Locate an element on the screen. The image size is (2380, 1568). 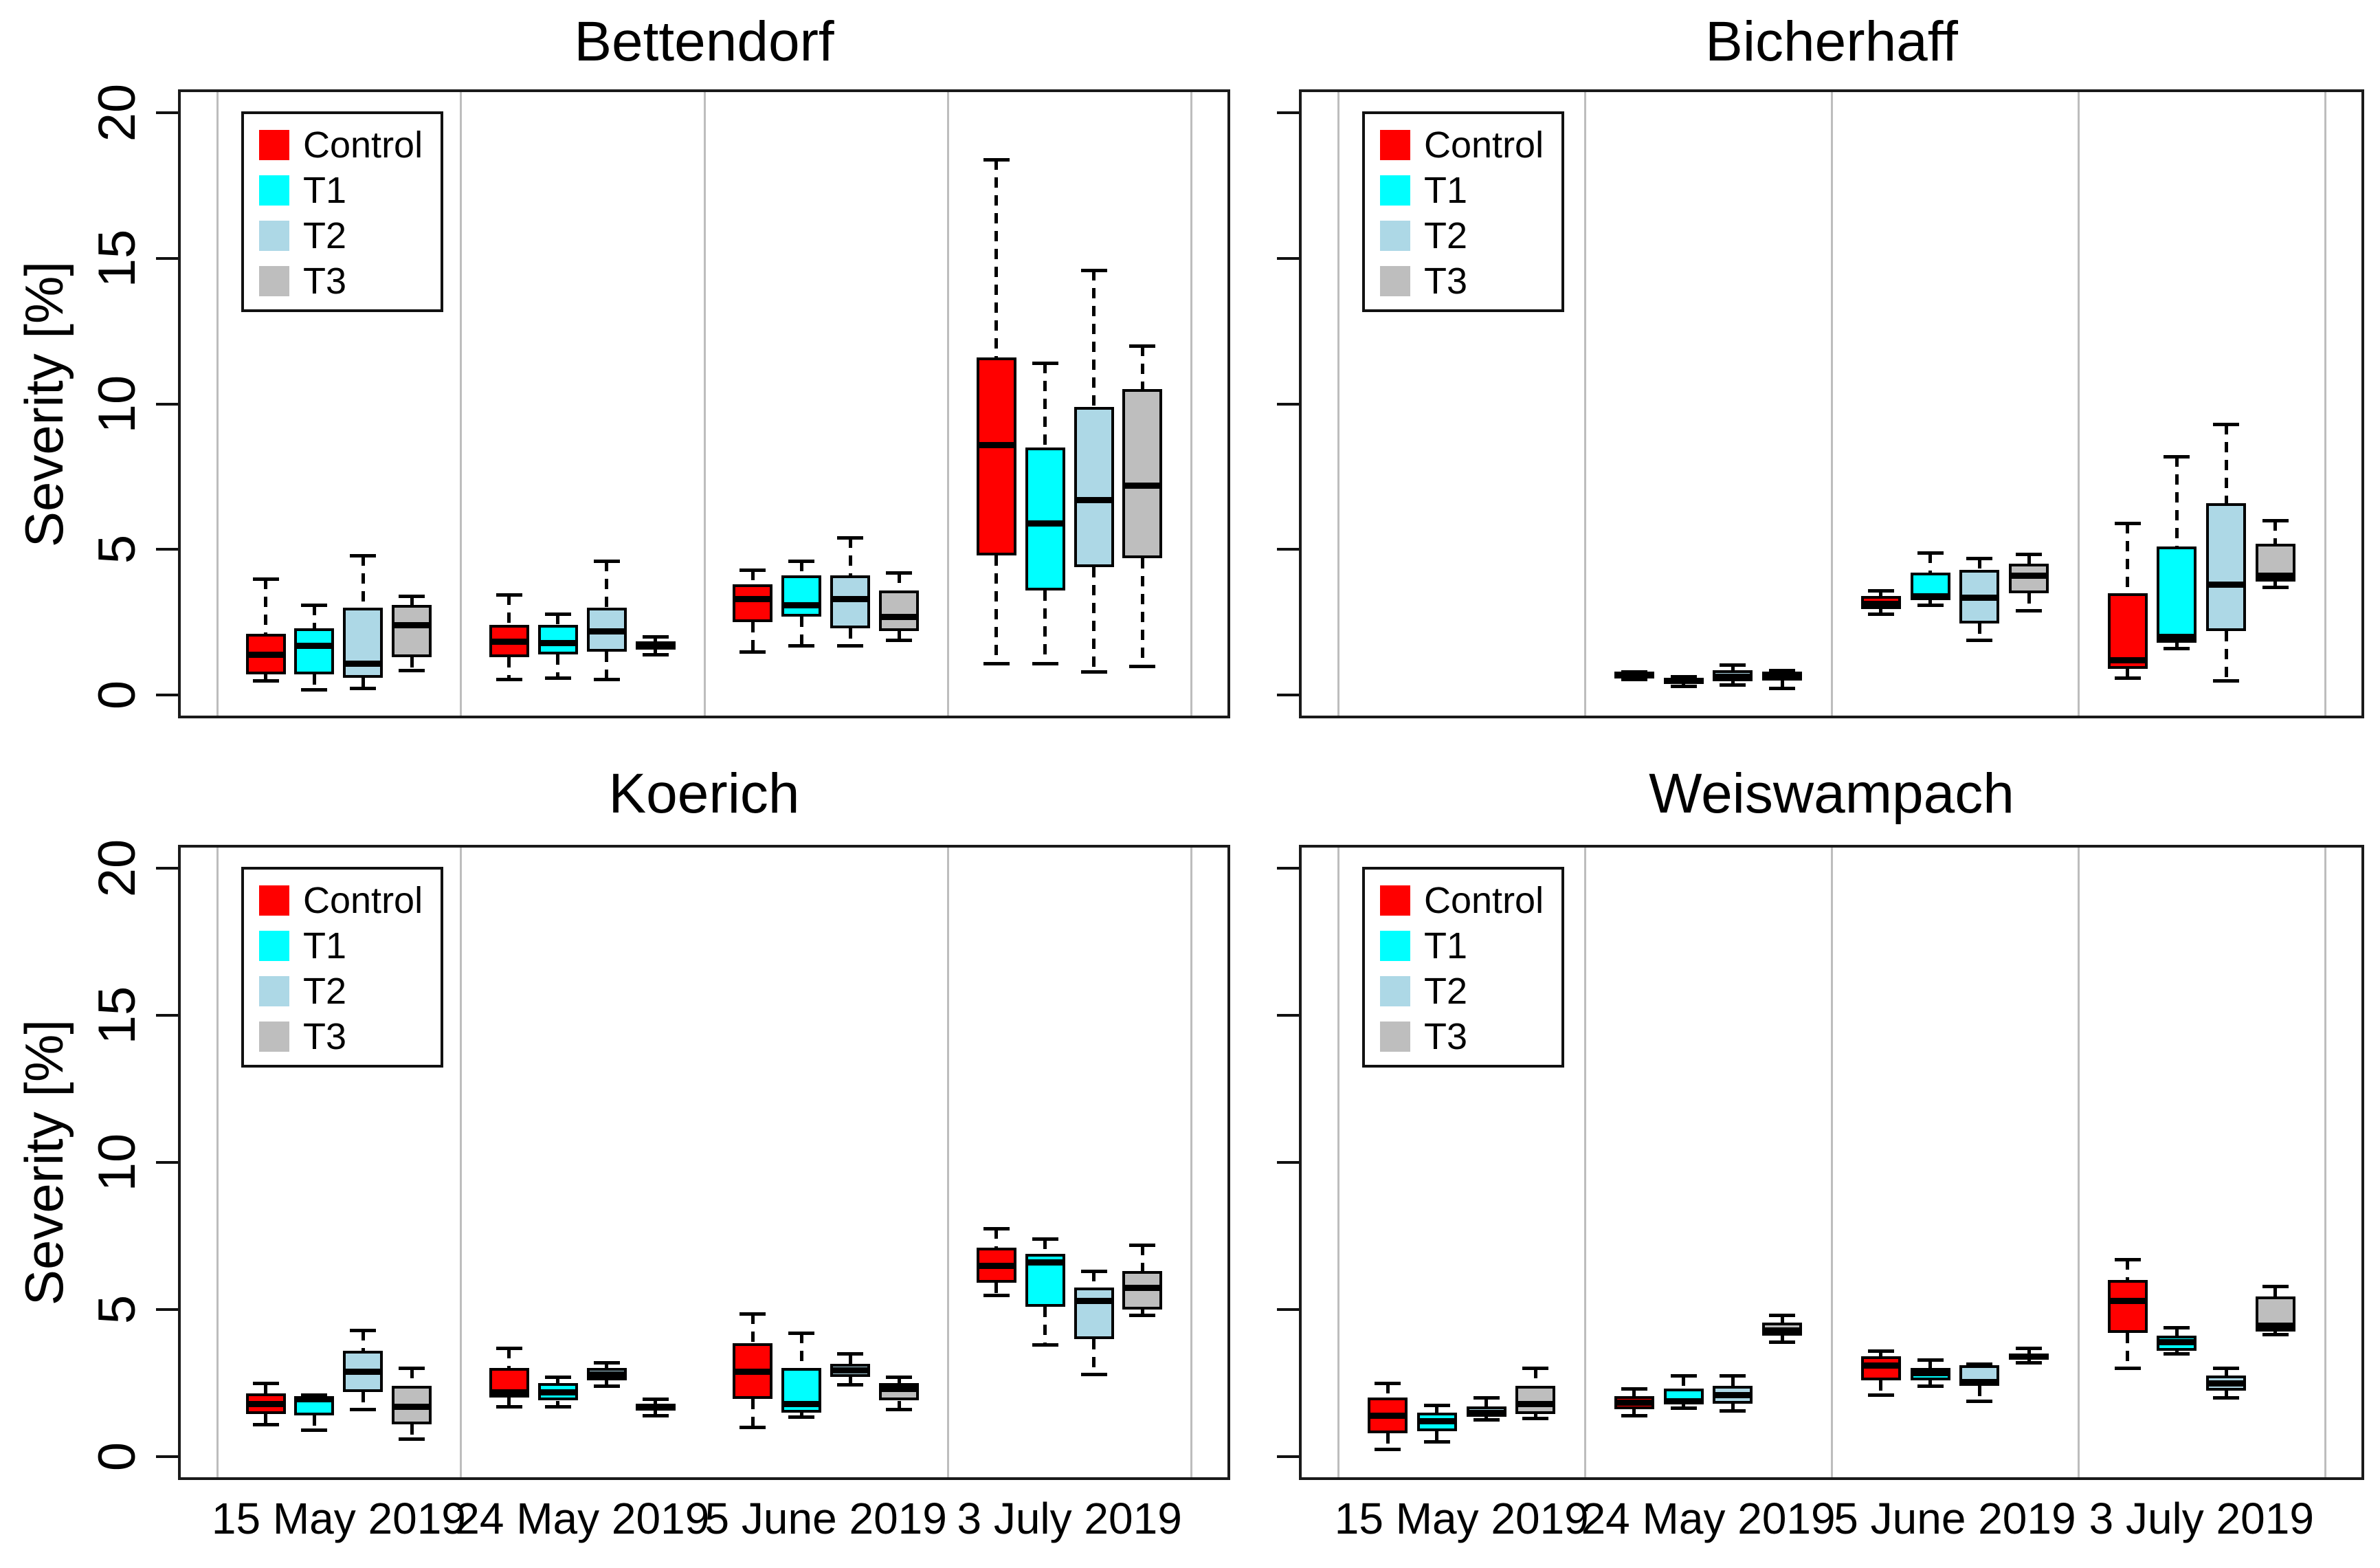
legend-item-t2: T2 is located at coordinates (341, 236).